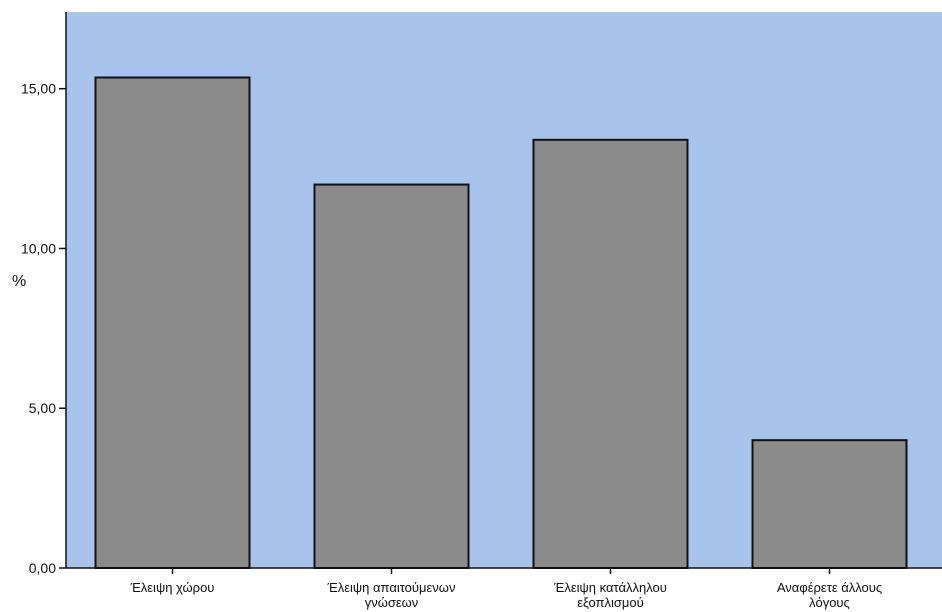 Image resolution: width=942 pixels, height=612 pixels. What do you see at coordinates (42, 408) in the screenshot?
I see `y-tick-label: 5,00` at bounding box center [42, 408].